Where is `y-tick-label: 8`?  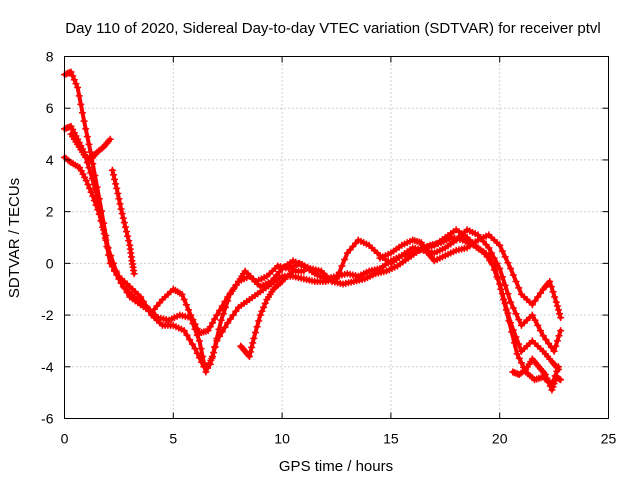
y-tick-label: 8 is located at coordinates (50, 57).